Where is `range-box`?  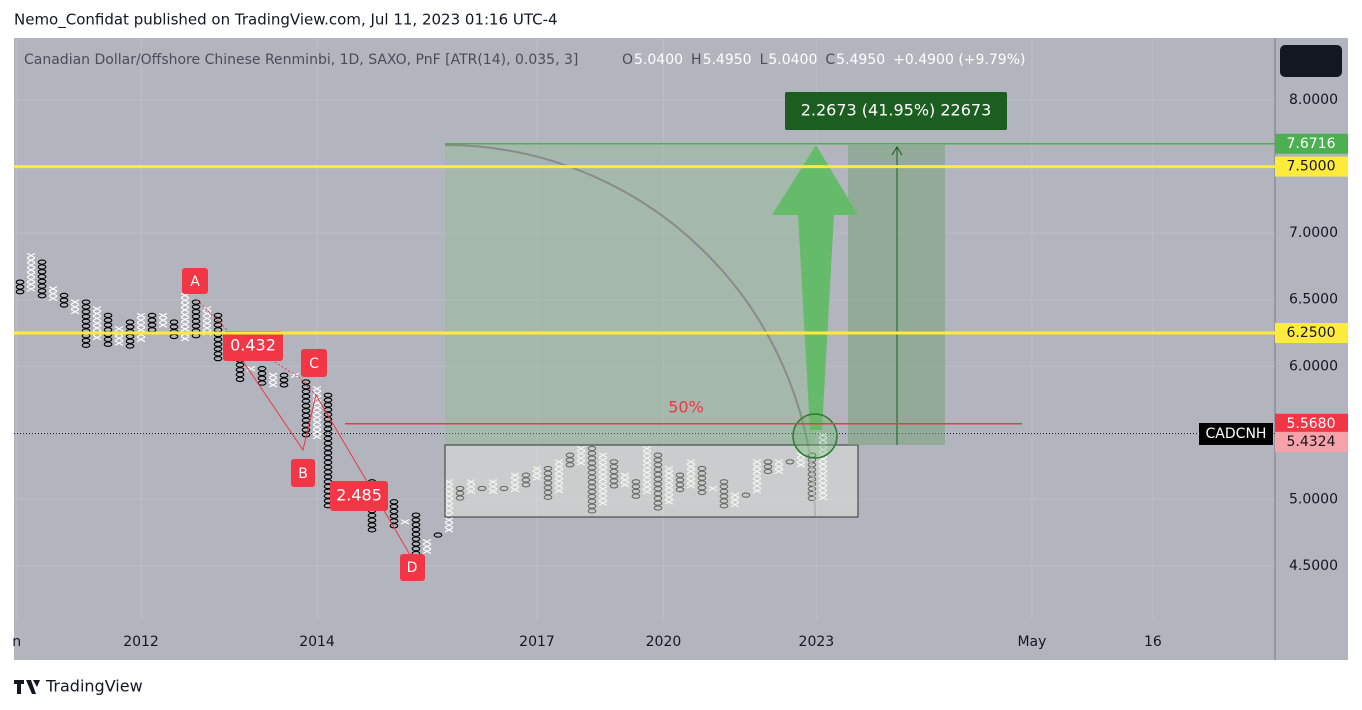
range-box is located at coordinates (651, 481).